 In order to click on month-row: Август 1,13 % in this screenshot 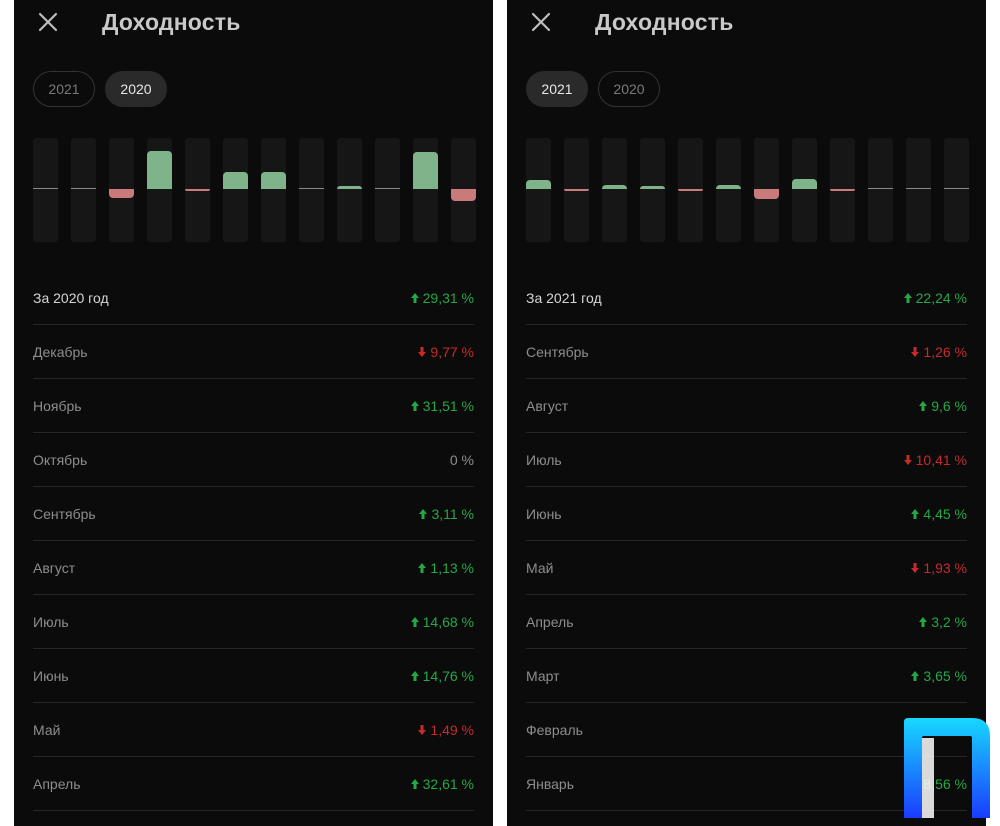, I will do `click(253, 568)`.